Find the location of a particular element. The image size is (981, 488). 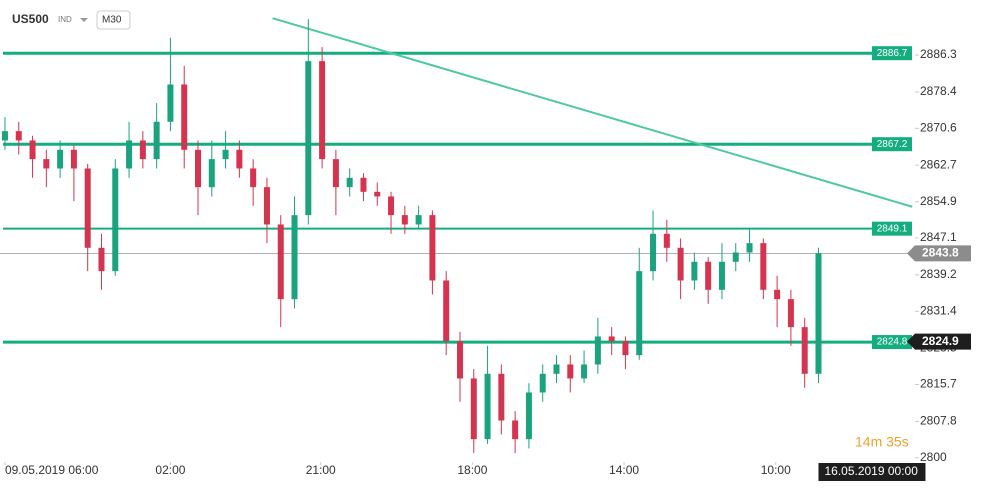

level-label: 2867.2 is located at coordinates (892, 144).